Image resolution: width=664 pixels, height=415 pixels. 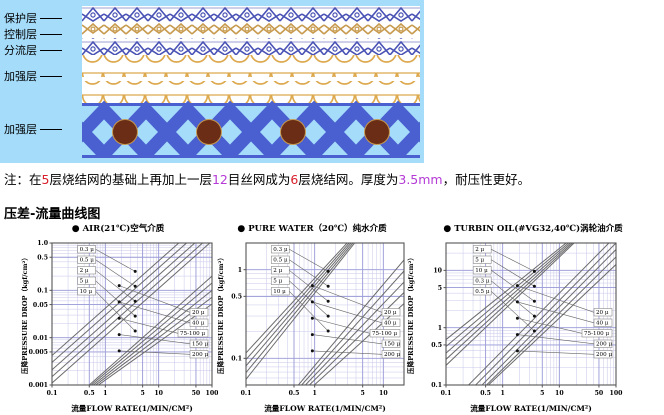 What do you see at coordinates (538, 229) in the screenshot?
I see `chart-turbin-oil-title-text: TURBIN OIL(#VG32,40℃)涡轮油介质` at bounding box center [538, 229].